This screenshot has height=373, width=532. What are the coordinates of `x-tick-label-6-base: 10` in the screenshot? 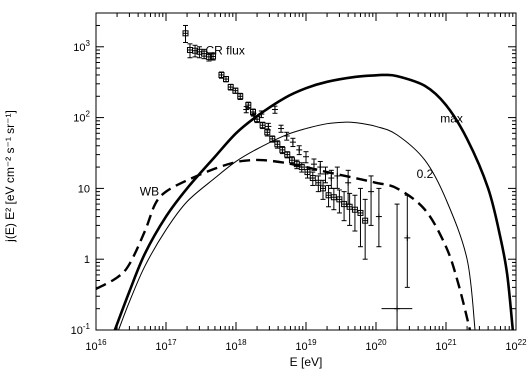 It's located at (511, 347).